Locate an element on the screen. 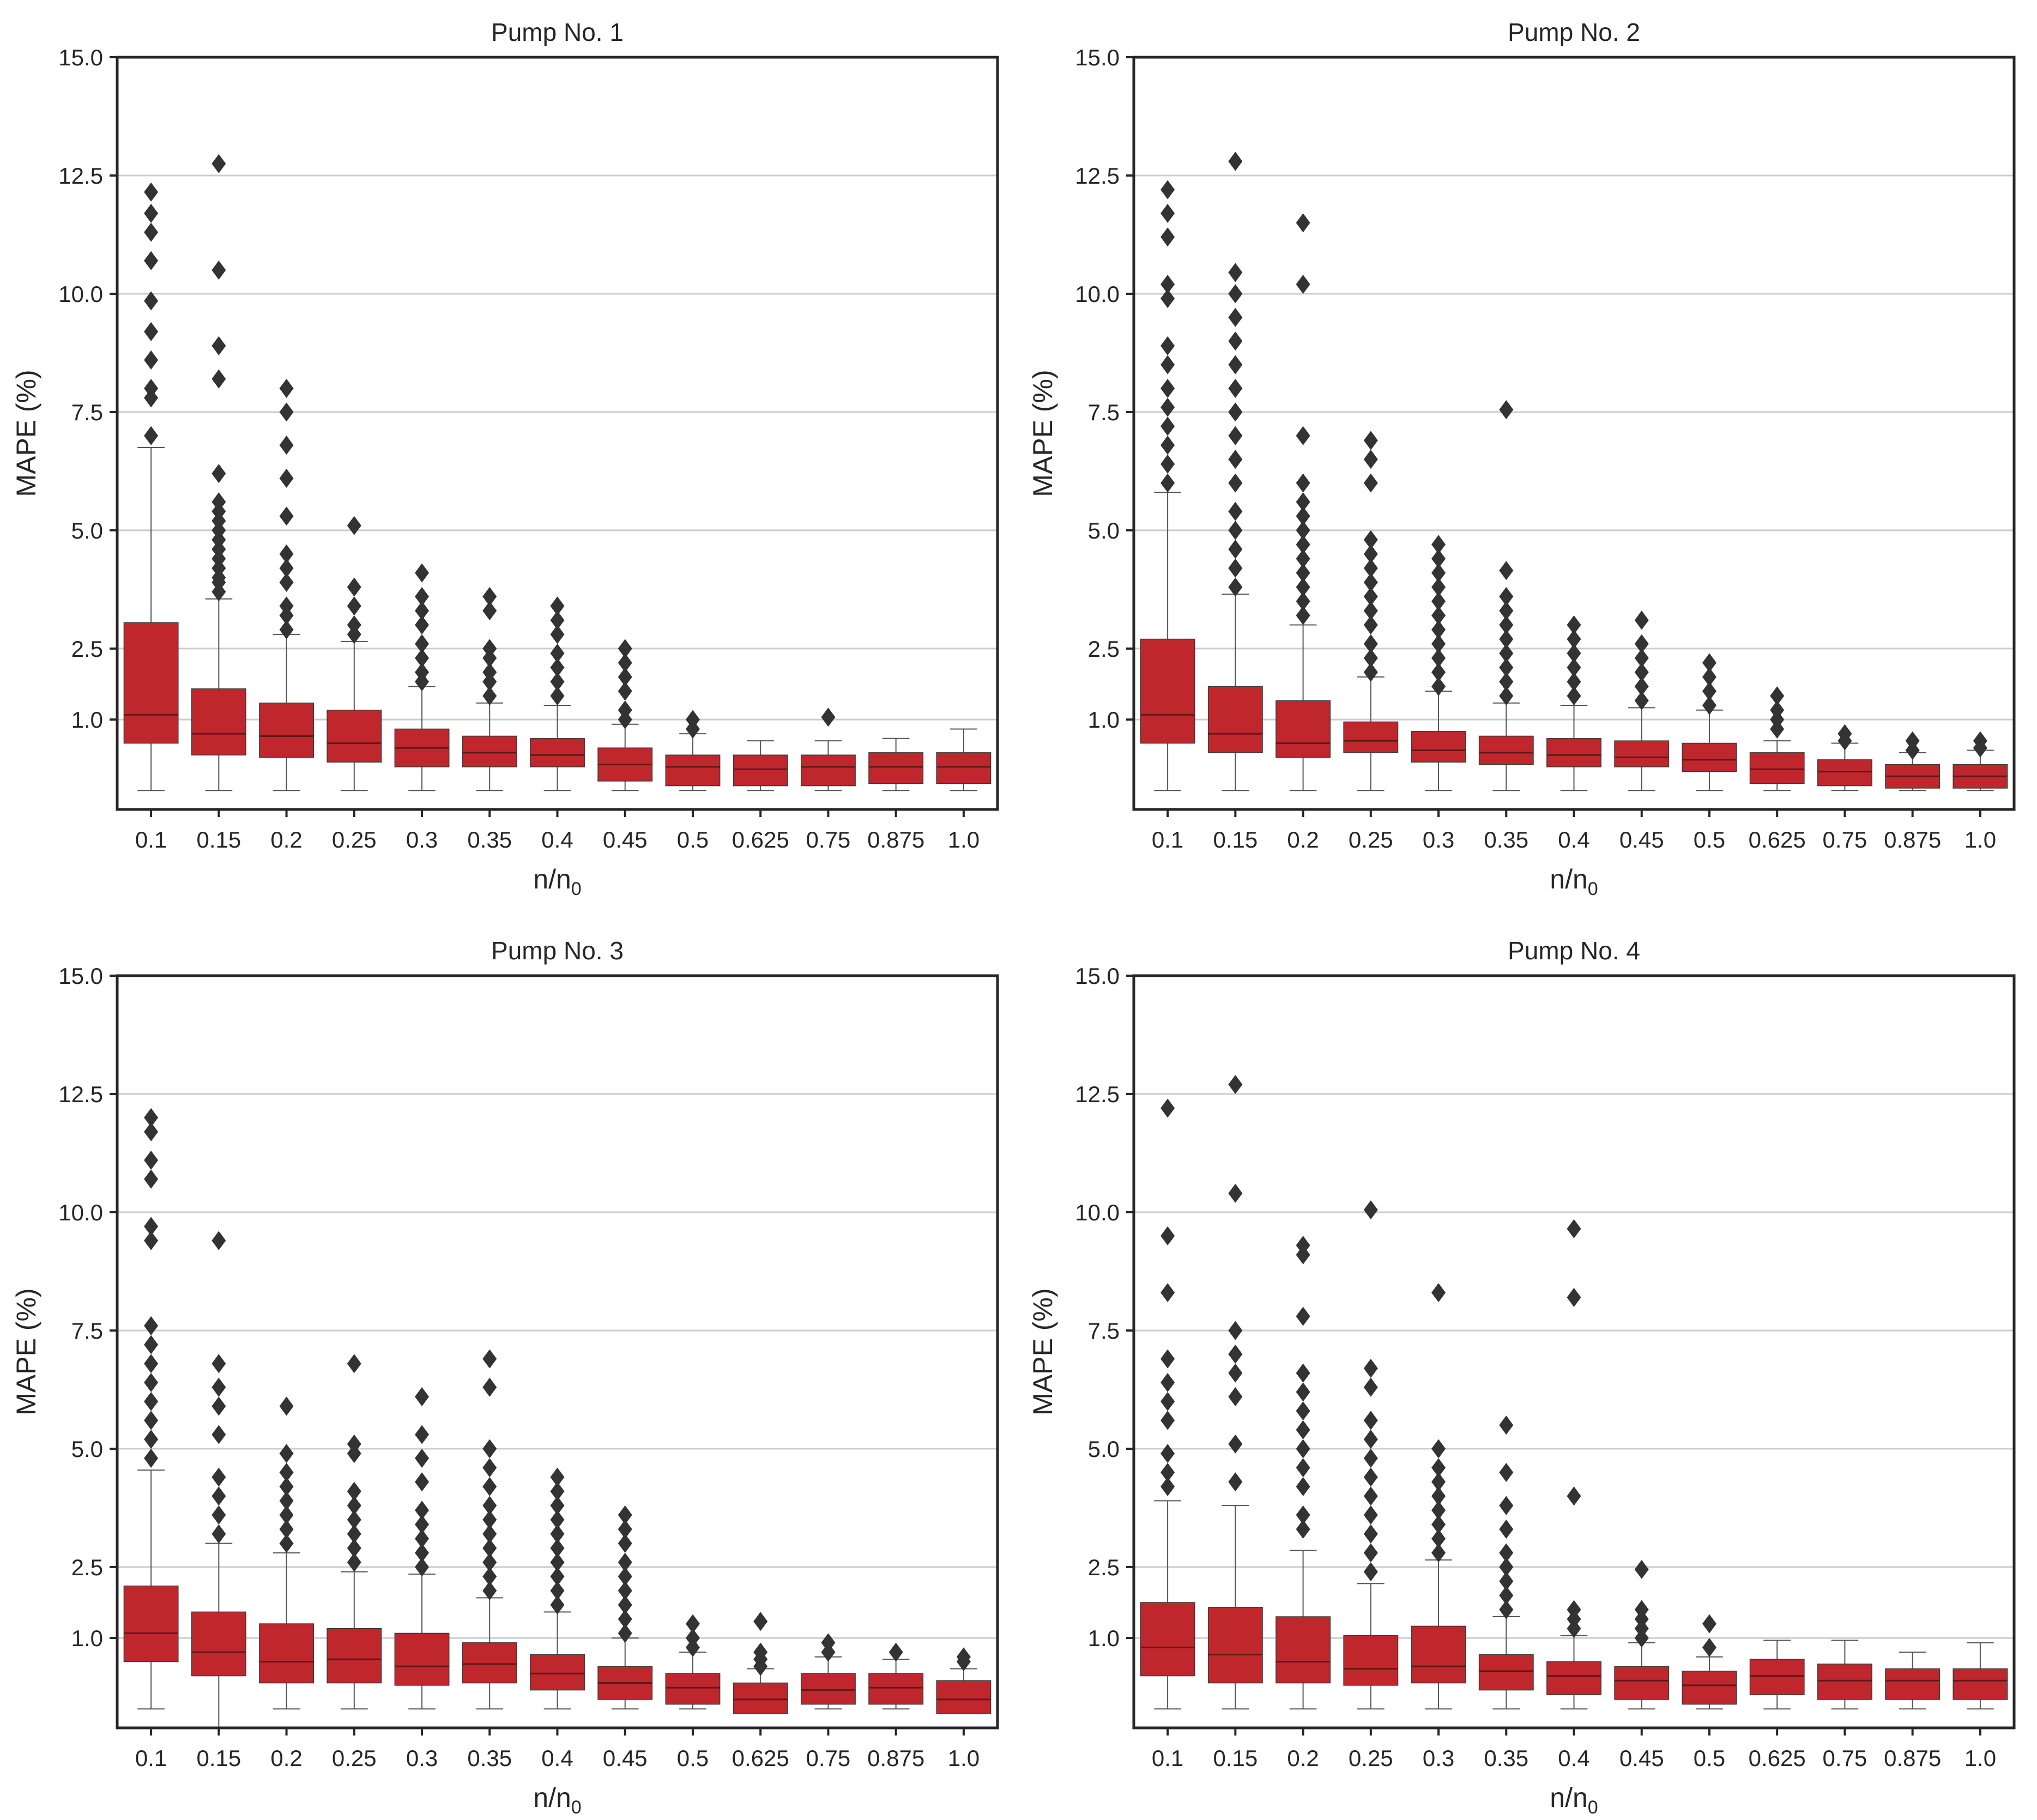  box-0.35 is located at coordinates (489, 688).